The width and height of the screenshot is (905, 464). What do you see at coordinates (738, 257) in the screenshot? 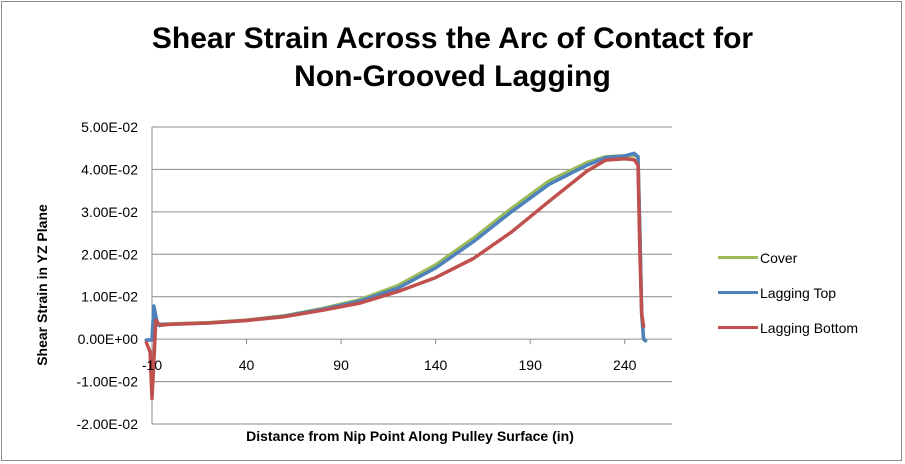
I see `legend-swatch-cover` at bounding box center [738, 257].